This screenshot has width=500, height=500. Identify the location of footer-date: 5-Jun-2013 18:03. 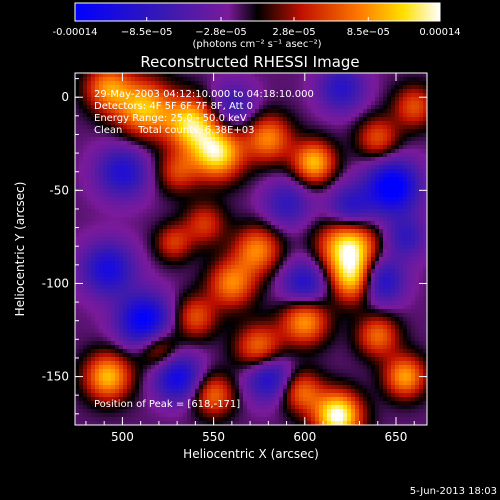
(453, 491).